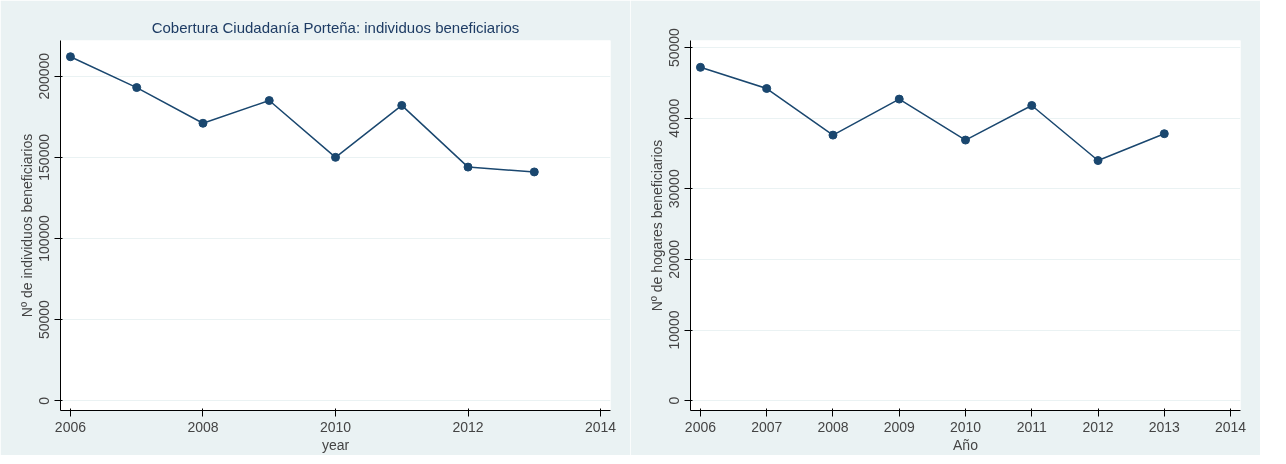 The width and height of the screenshot is (1286, 464). I want to click on y-tick-label: 100000, so click(44, 238).